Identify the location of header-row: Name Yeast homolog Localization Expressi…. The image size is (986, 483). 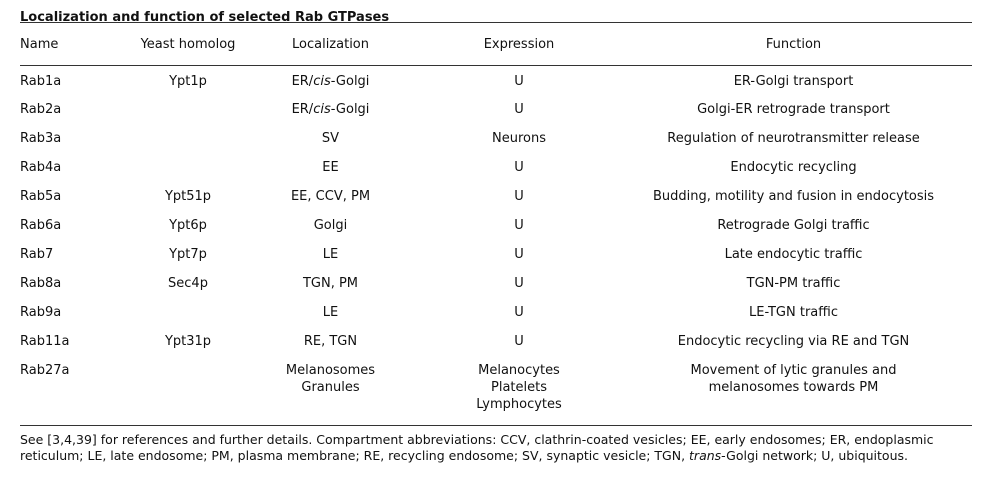
(496, 44).